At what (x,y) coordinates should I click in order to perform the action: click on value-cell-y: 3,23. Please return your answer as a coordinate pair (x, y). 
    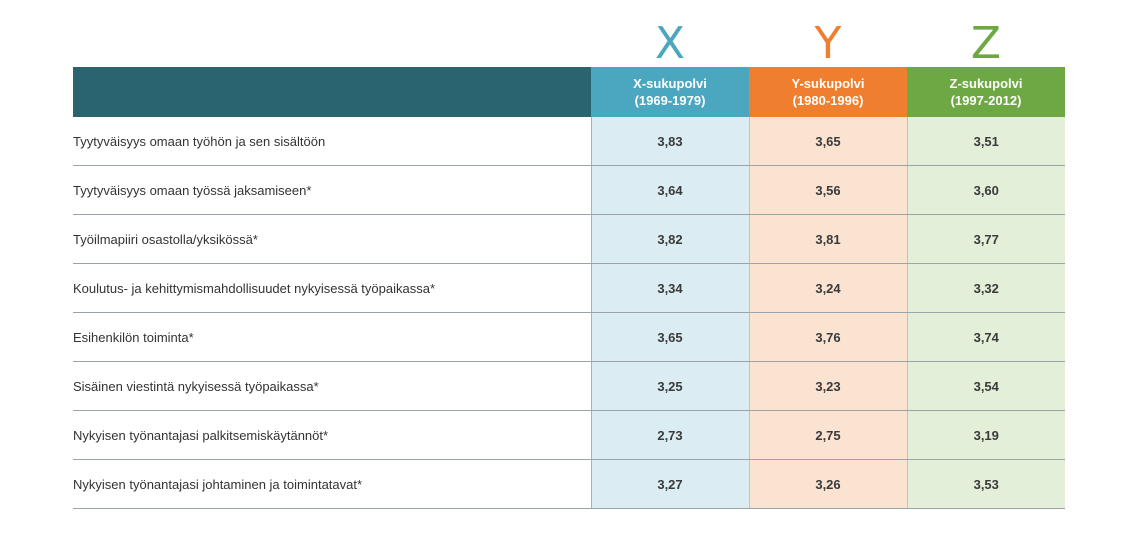
    Looking at the image, I should click on (827, 386).